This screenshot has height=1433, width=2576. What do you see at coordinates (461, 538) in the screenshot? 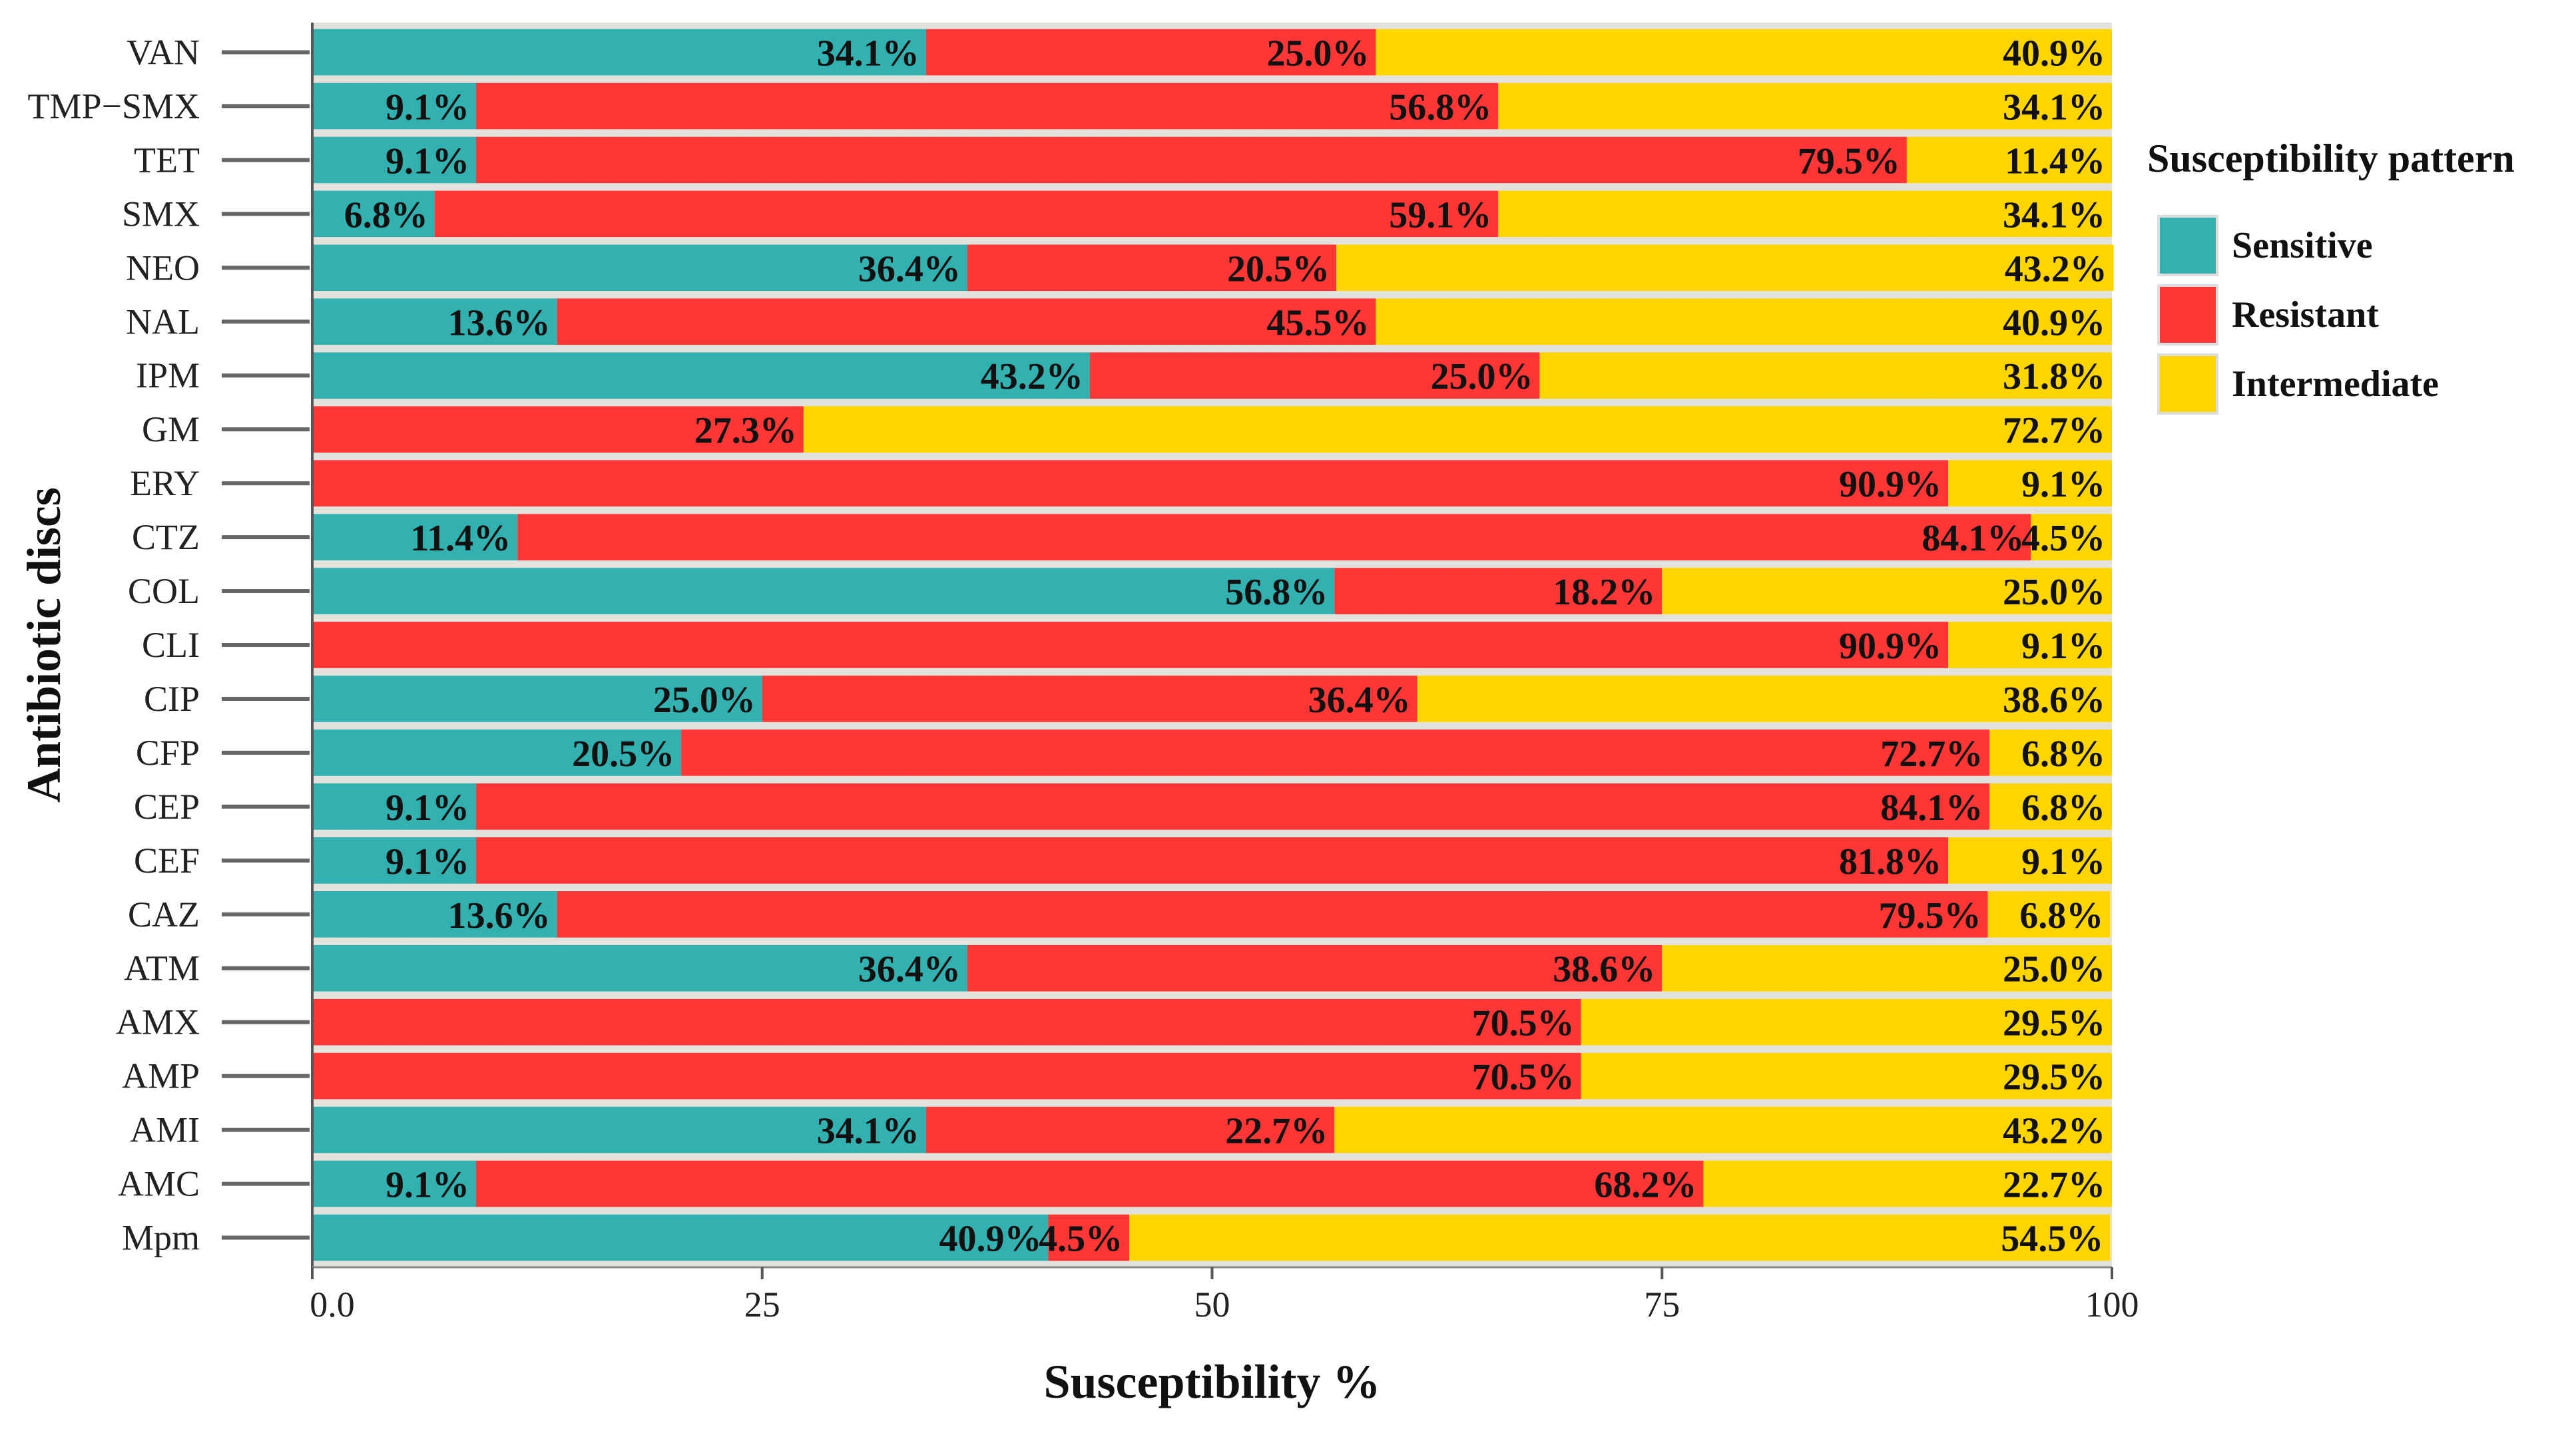
I see `data-label: 11.4%` at bounding box center [461, 538].